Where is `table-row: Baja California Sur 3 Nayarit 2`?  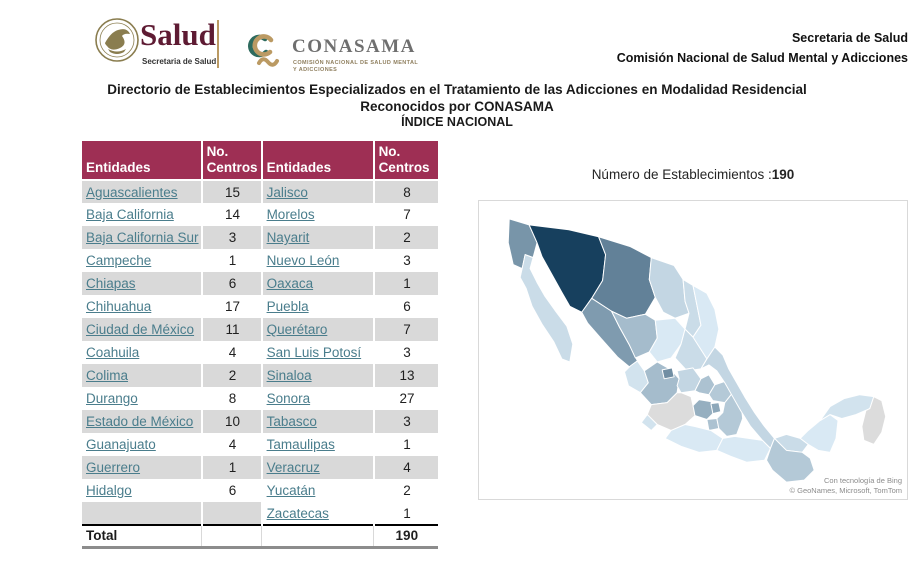 table-row: Baja California Sur 3 Nayarit 2 is located at coordinates (260, 237).